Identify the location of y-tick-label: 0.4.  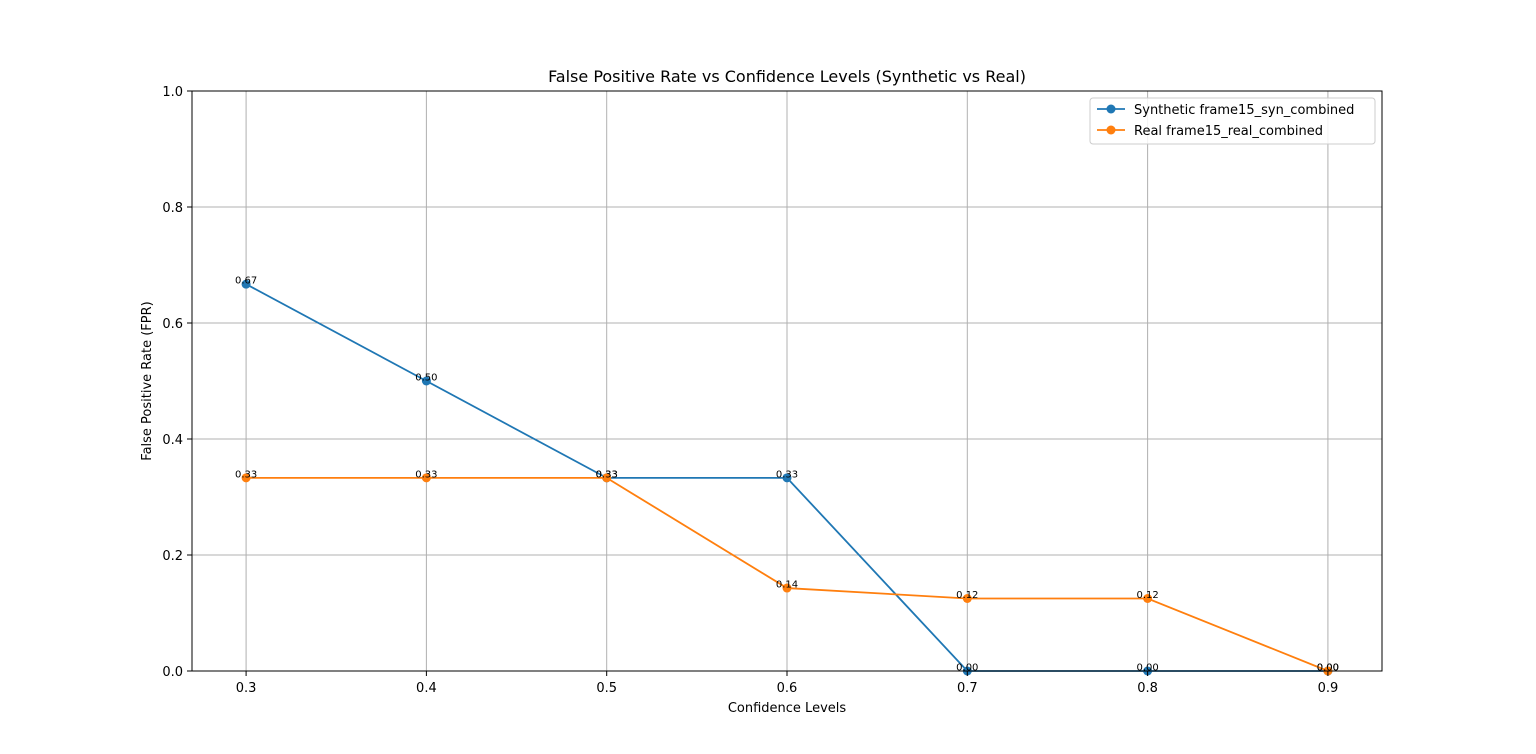
(172, 440).